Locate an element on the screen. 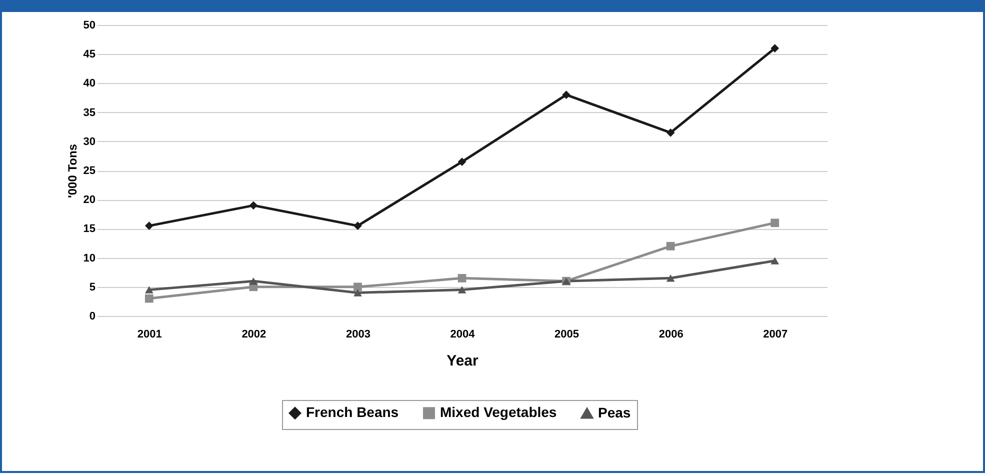 The width and height of the screenshot is (985, 475). y-tick-label: 15 is located at coordinates (89, 229).